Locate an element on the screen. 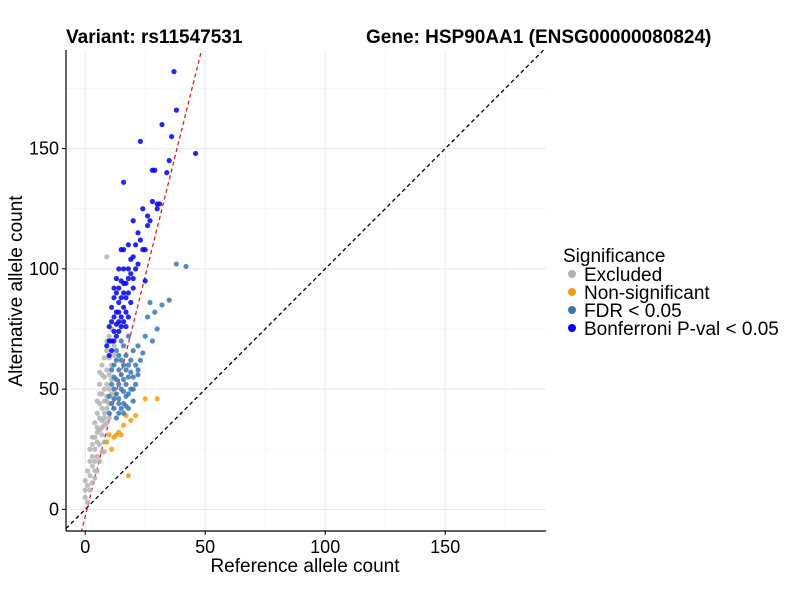 The width and height of the screenshot is (800, 600). x-tick-label: 50 is located at coordinates (205, 547).